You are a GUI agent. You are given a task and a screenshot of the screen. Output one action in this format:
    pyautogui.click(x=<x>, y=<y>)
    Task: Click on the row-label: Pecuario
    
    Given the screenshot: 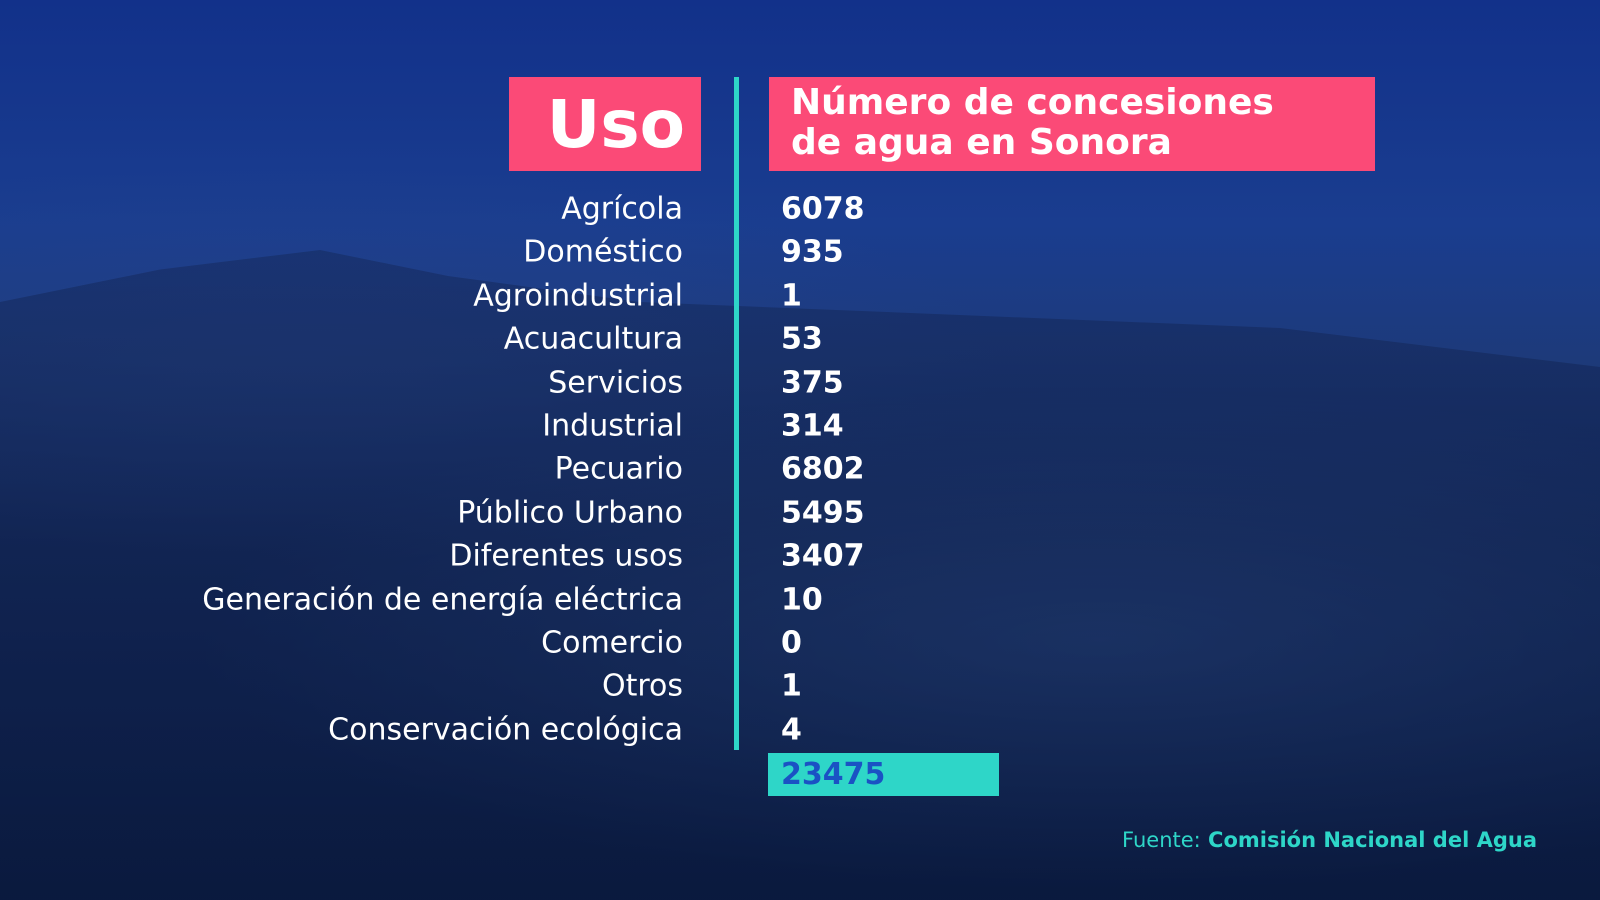 What is the action you would take?
    pyautogui.click(x=618, y=469)
    